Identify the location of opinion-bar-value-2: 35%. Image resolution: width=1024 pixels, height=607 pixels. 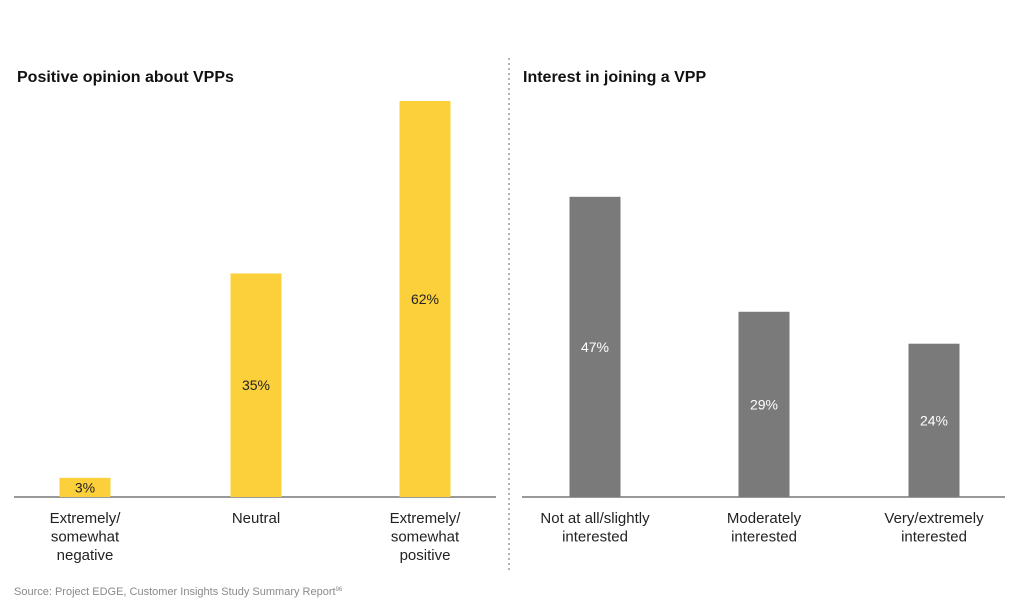
(256, 385).